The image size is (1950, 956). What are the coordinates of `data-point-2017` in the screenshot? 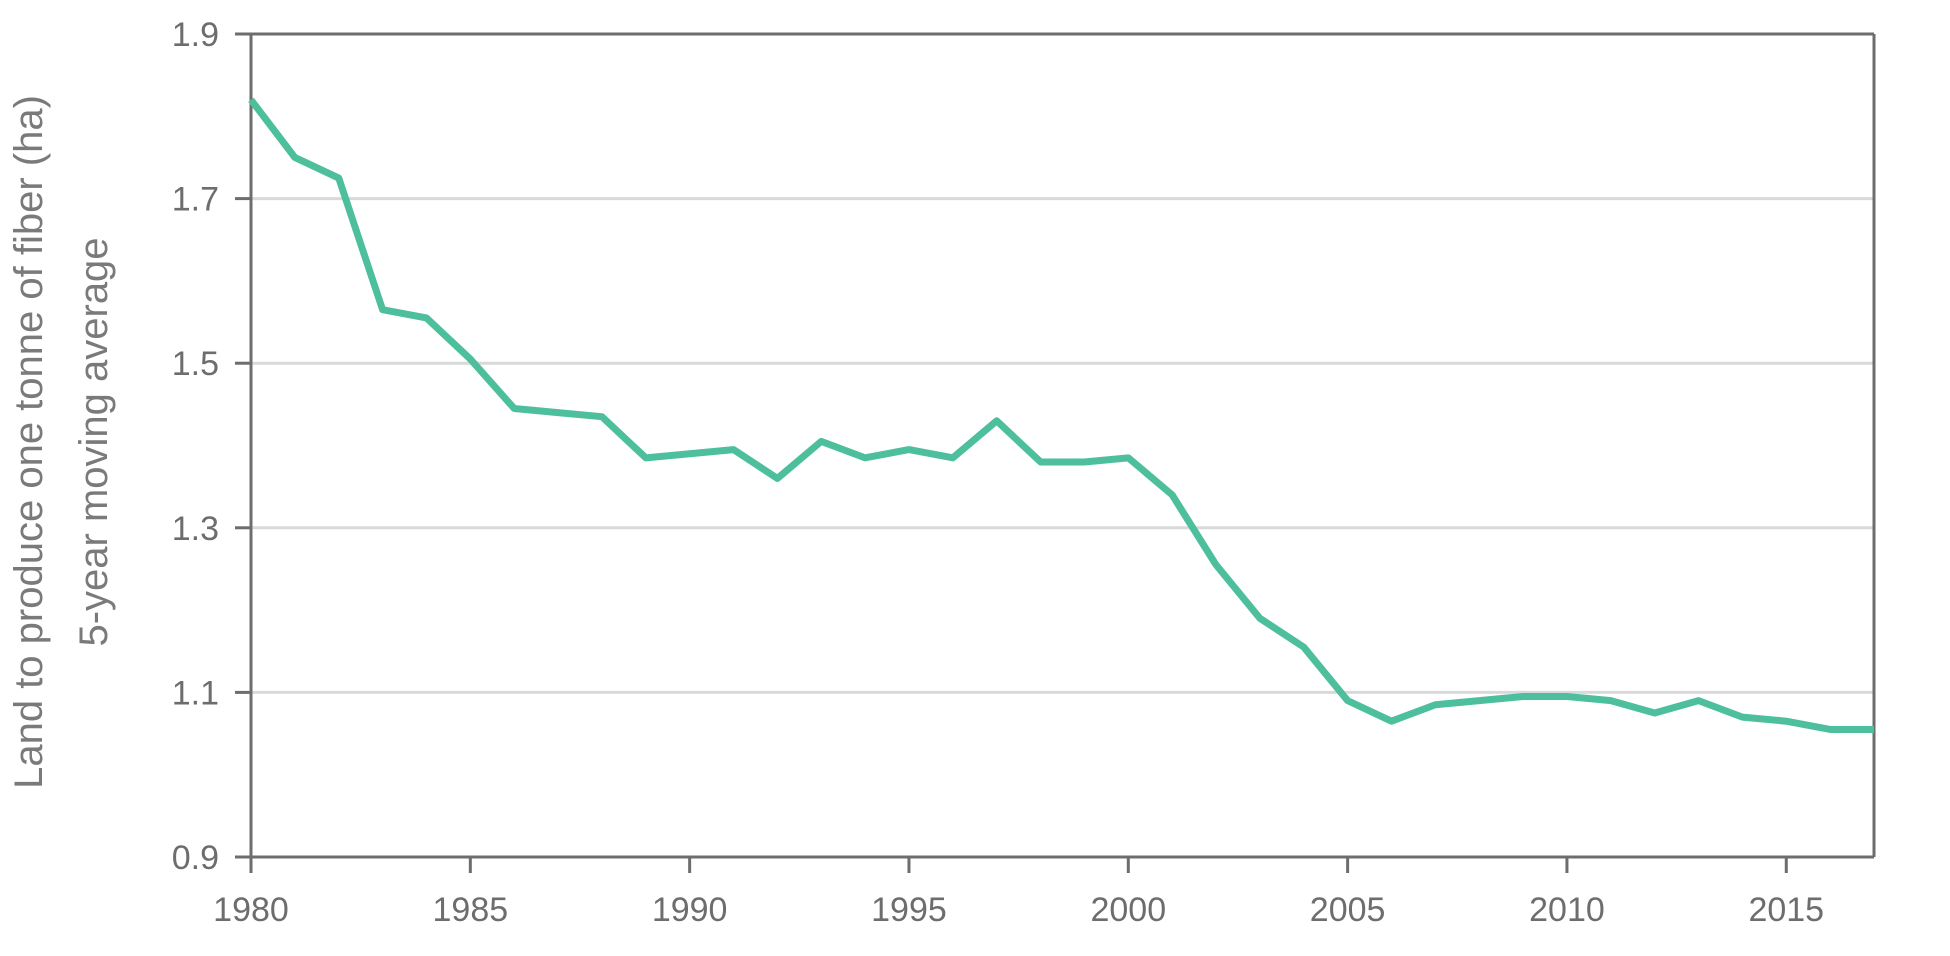 It's located at (1874, 729).